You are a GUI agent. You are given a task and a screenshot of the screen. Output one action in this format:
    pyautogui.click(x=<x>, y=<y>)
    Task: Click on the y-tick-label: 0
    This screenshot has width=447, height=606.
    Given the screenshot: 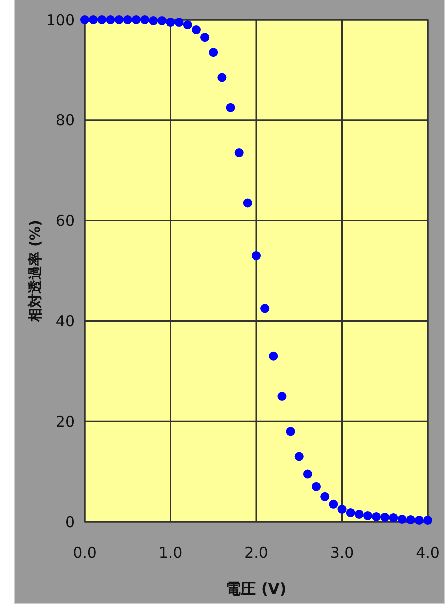 What is the action you would take?
    pyautogui.click(x=70, y=522)
    